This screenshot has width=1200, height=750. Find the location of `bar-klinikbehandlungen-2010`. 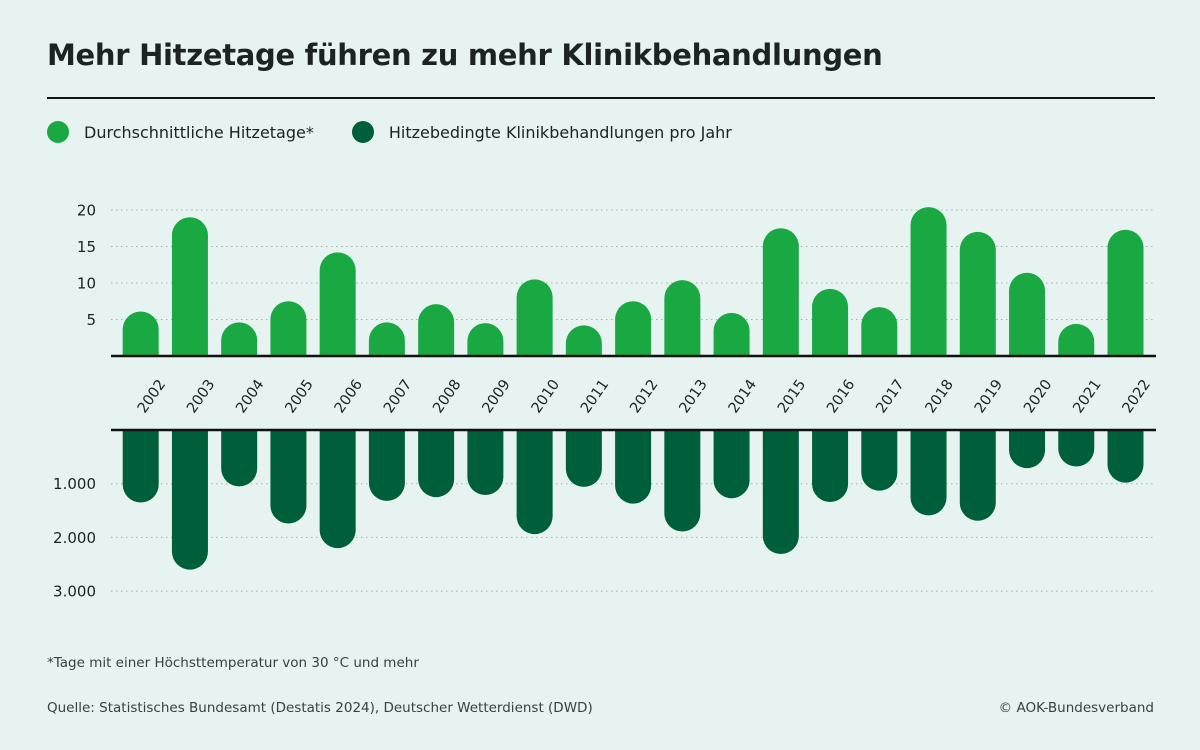

bar-klinikbehandlungen-2010 is located at coordinates (534, 482).